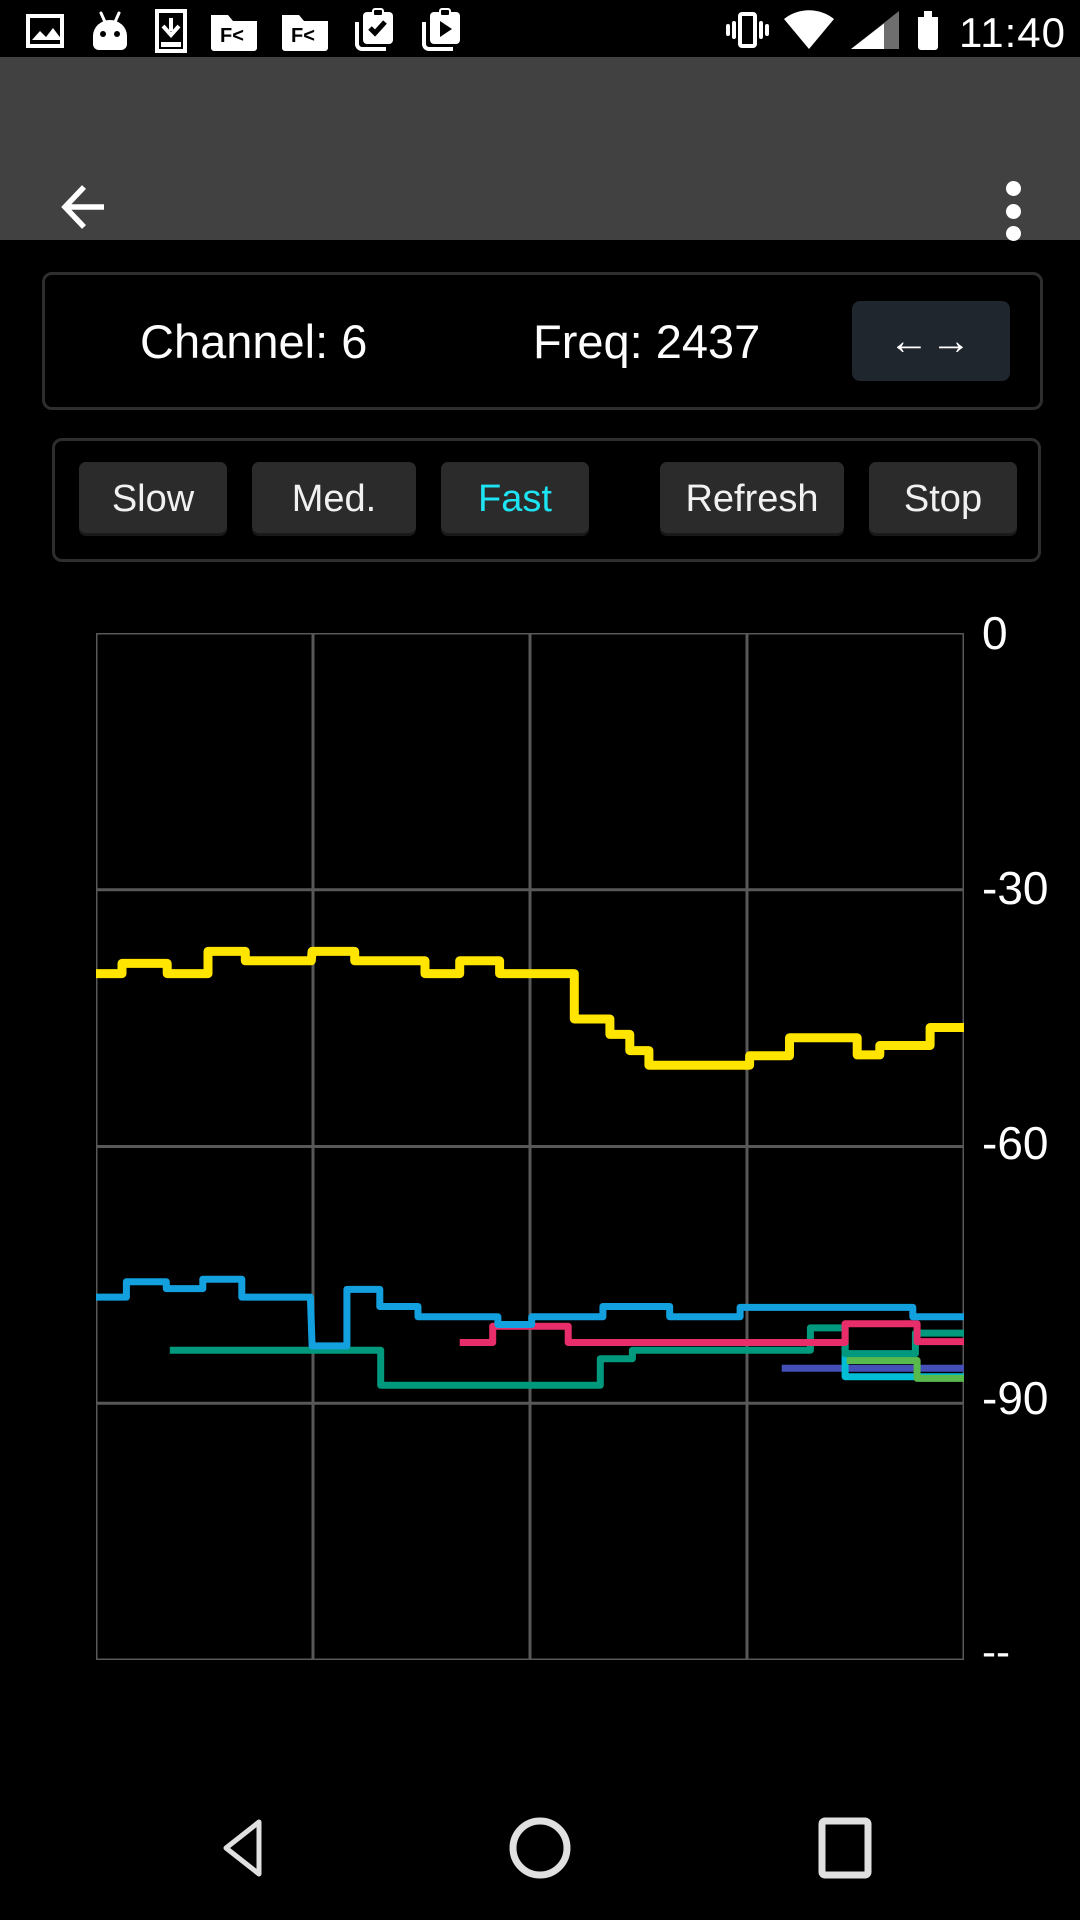 The height and width of the screenshot is (1920, 1080). What do you see at coordinates (952, 340) in the screenshot?
I see `arrow-right-icon: →` at bounding box center [952, 340].